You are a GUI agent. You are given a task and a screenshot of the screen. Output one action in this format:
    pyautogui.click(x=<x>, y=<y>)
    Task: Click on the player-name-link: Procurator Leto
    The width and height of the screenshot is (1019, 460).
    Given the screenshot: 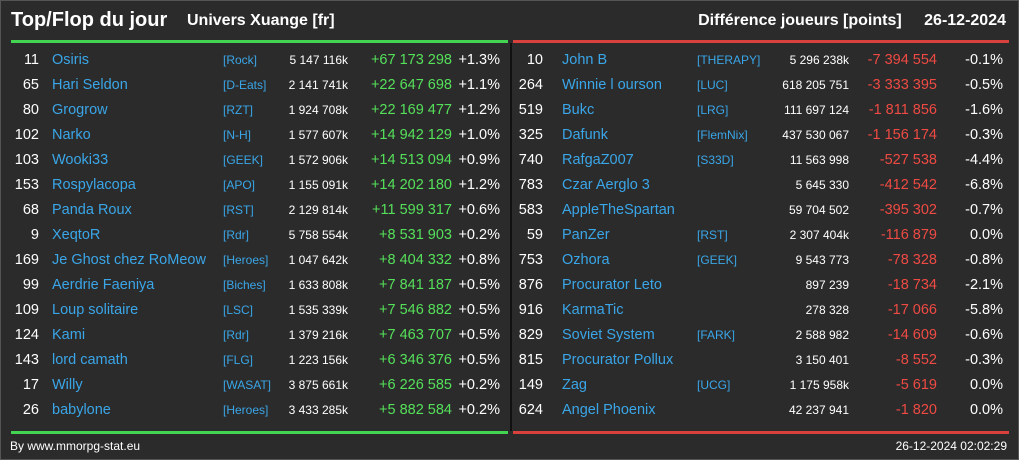 What is the action you would take?
    pyautogui.click(x=612, y=285)
    